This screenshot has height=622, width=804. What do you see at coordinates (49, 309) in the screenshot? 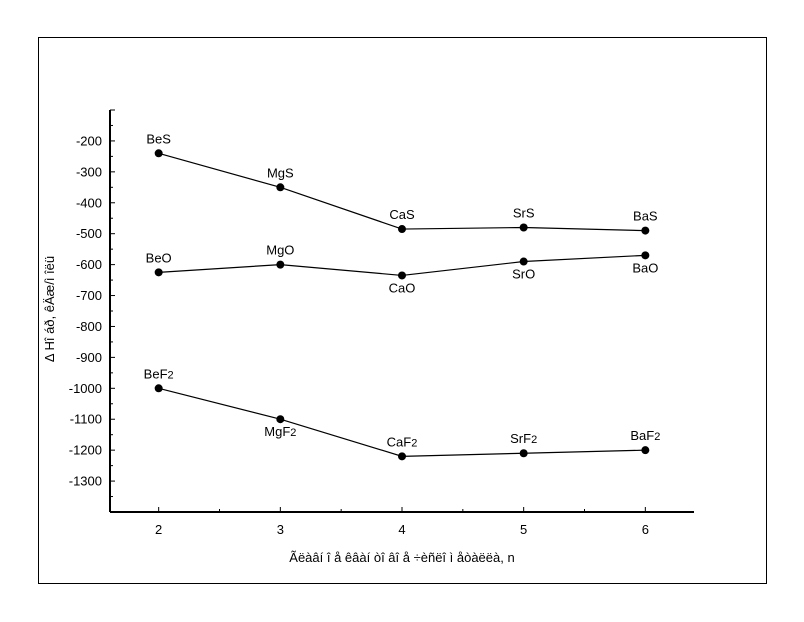
I see `y-axis-title: Δ Hî áð, êÄæ/ì îëü` at bounding box center [49, 309].